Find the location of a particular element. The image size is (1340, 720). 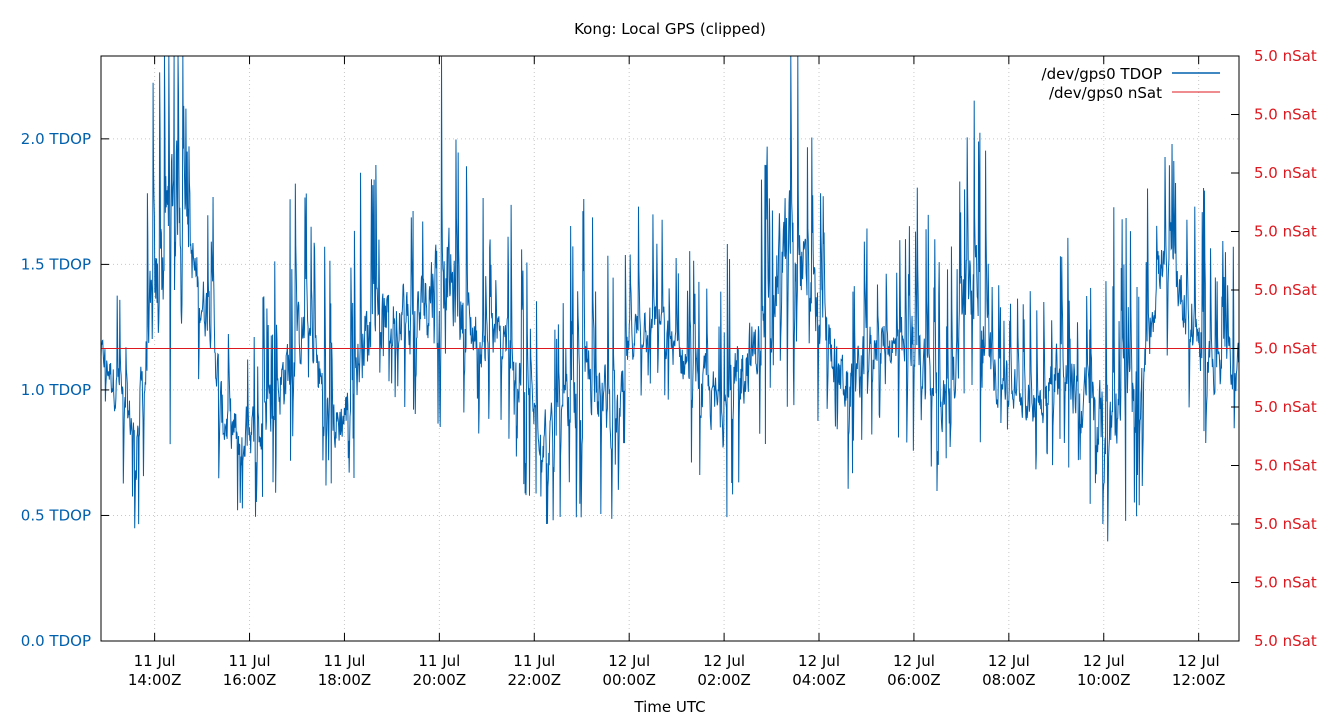

y-left-tick-label: 1.0 TDOP is located at coordinates (56, 390).